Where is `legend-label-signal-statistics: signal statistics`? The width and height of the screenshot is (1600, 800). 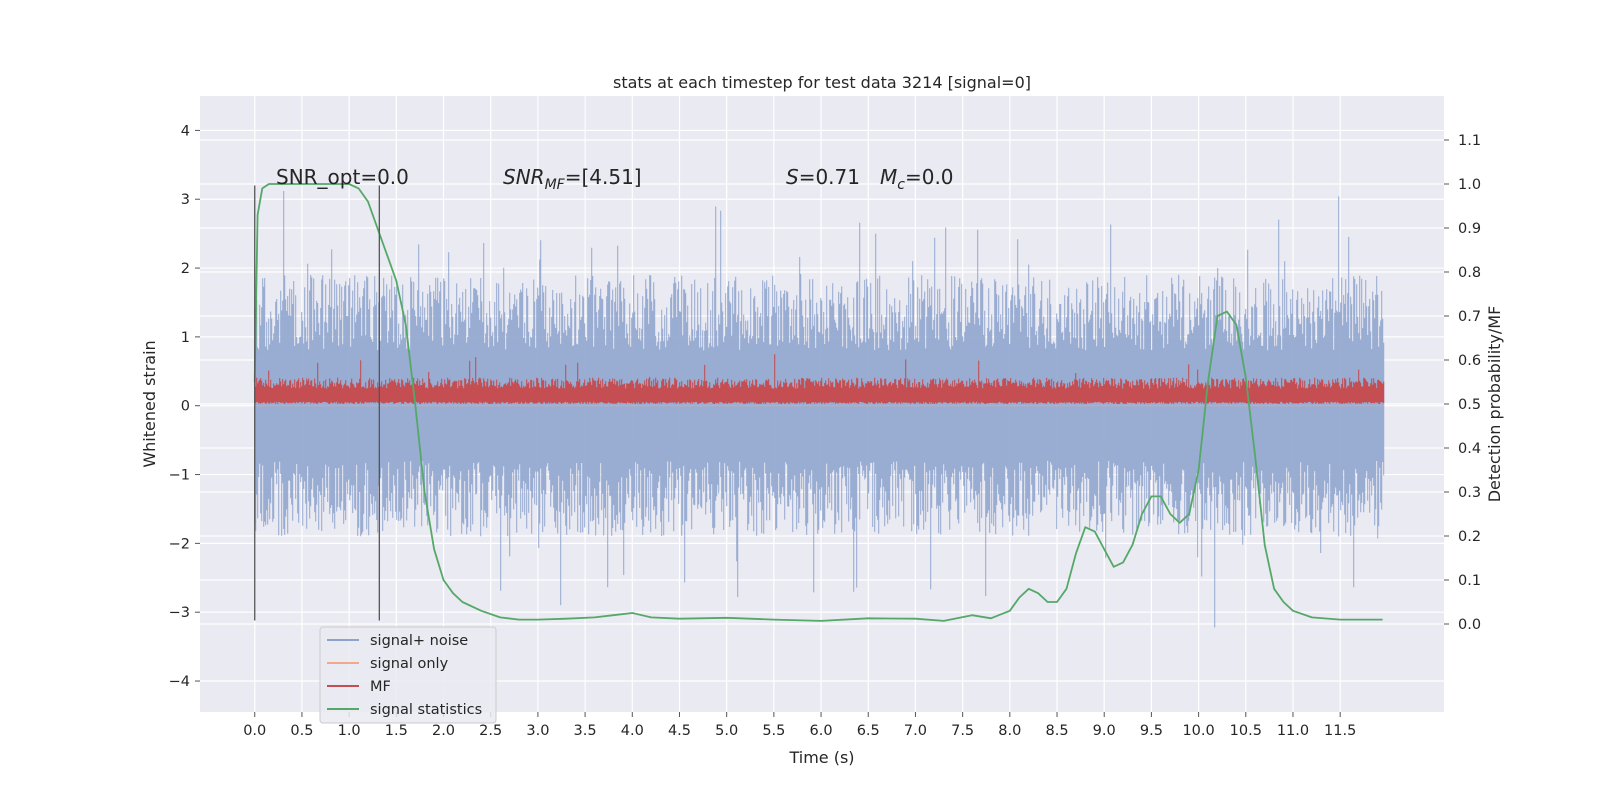
legend-label-signal-statistics: signal statistics is located at coordinates (426, 710).